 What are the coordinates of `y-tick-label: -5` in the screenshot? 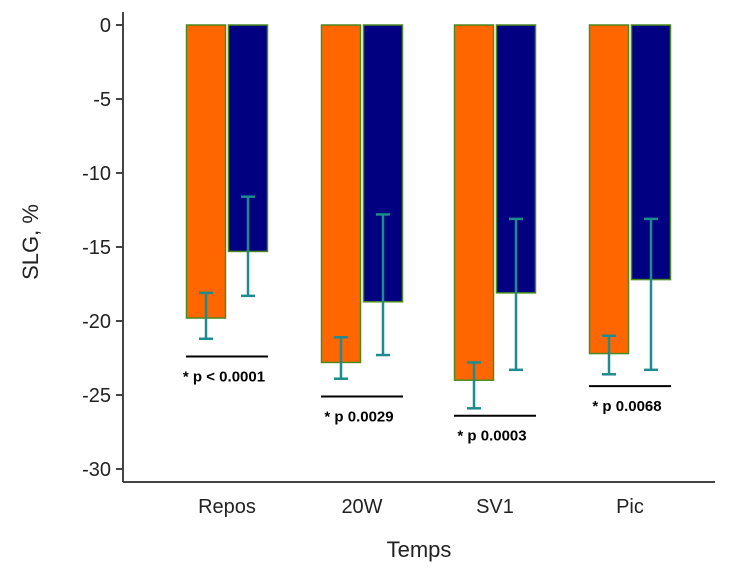 It's located at (102, 100).